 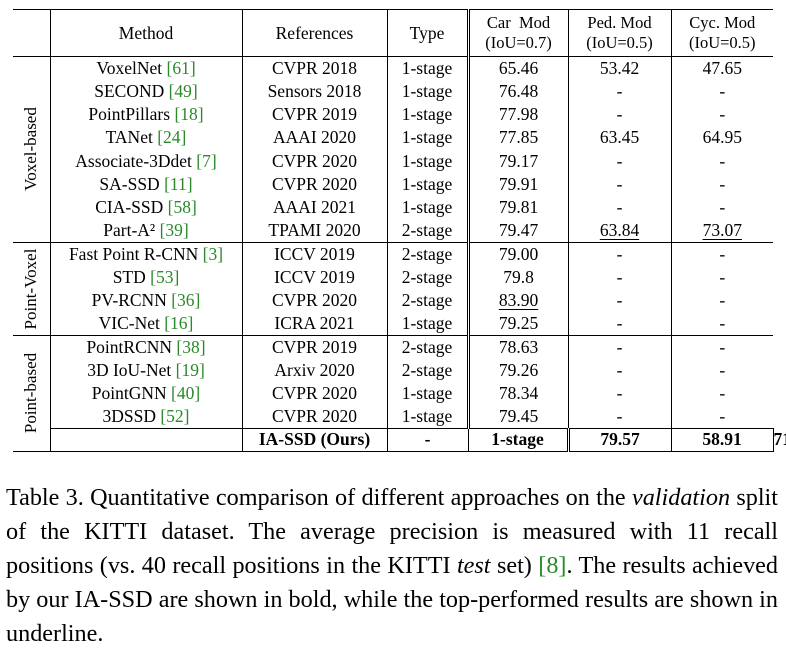 What do you see at coordinates (552, 565) in the screenshot?
I see `caption-citation: [8]` at bounding box center [552, 565].